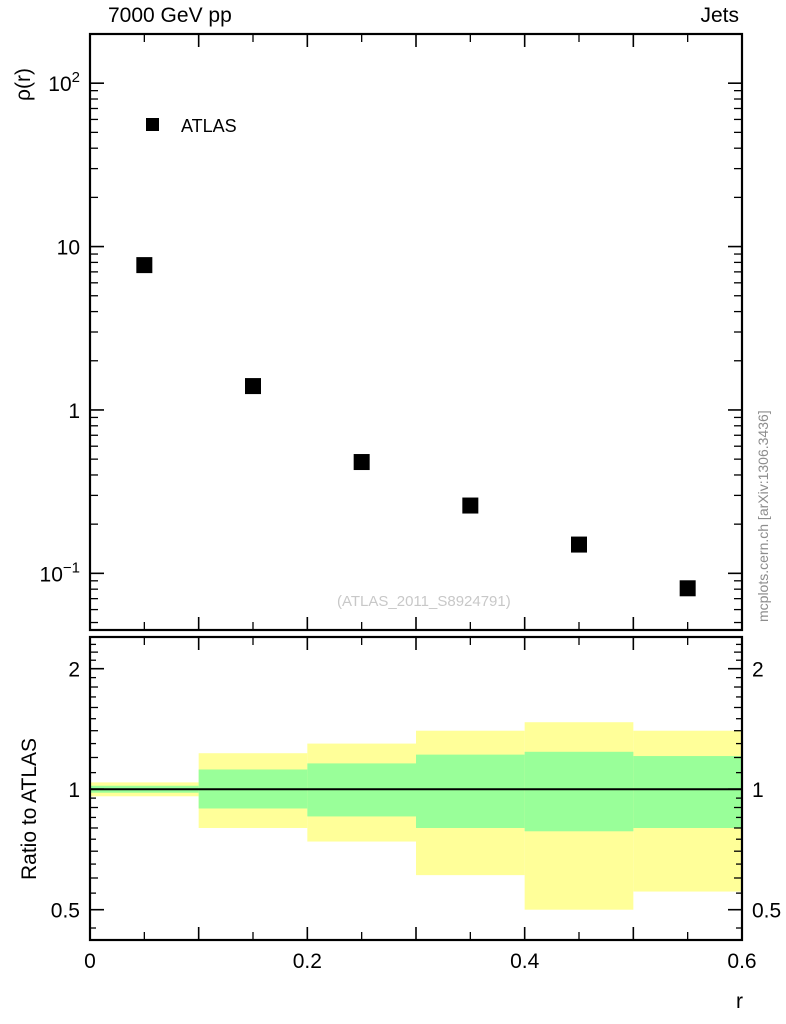 The image size is (786, 1024). I want to click on legend: ATLAS, so click(191, 126).